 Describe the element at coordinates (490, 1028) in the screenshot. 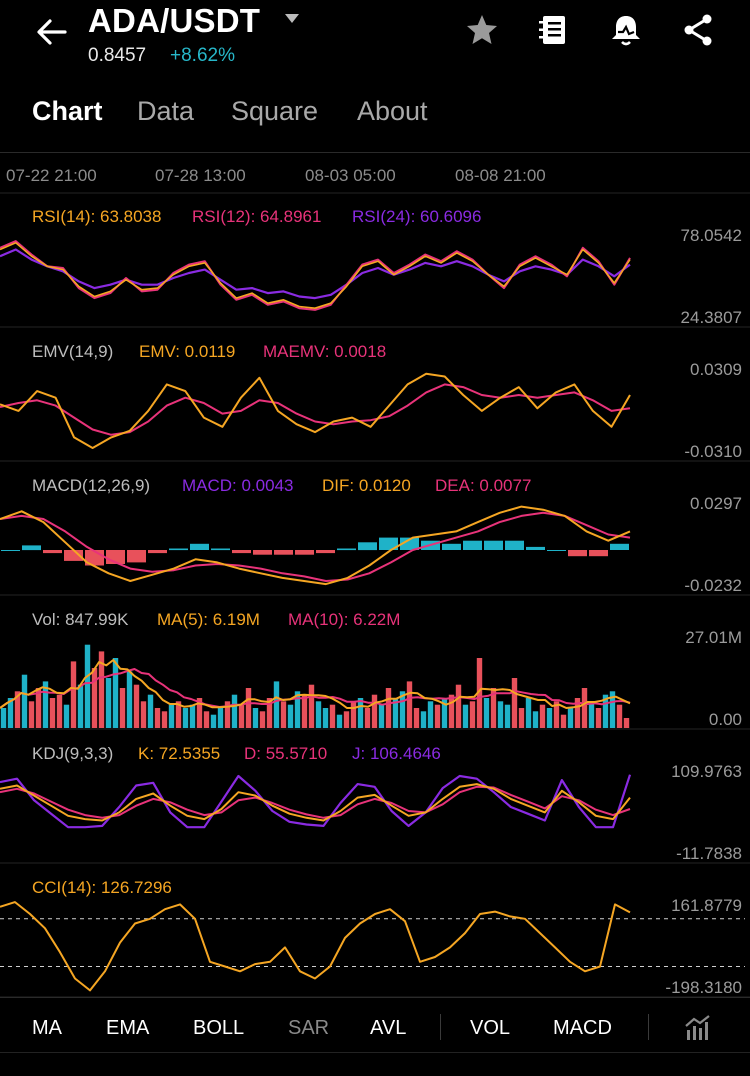

I see `toolbar-vol: VOL` at that location.